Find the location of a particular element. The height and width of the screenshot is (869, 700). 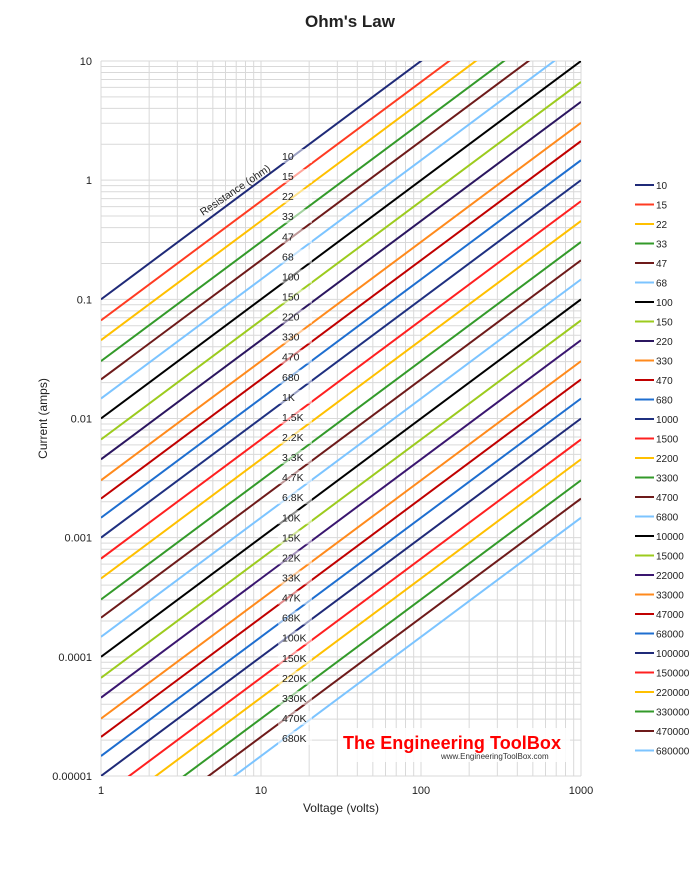

watermark-url: www.EngineeringToolBox.com is located at coordinates (494, 756).